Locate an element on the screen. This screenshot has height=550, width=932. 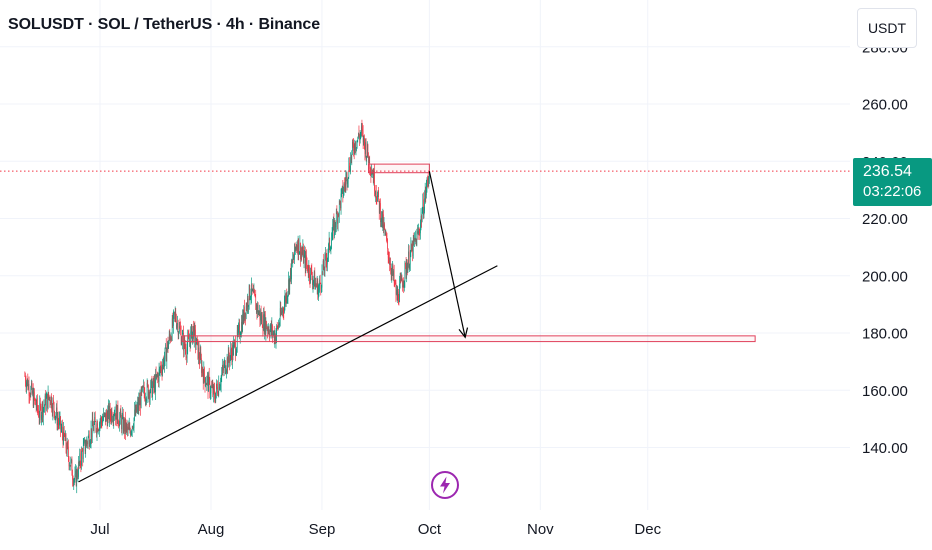
projection-arrow-head is located at coordinates (463, 333).